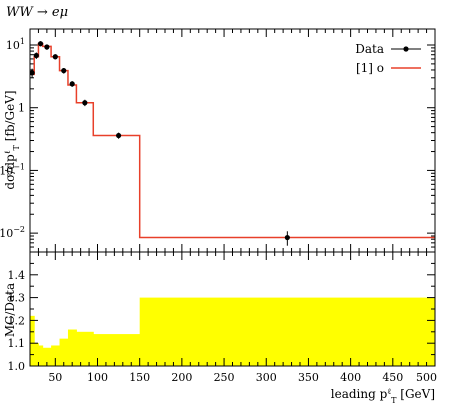 This screenshot has width=450, height=404. What do you see at coordinates (181, 377) in the screenshot?
I see `ratio-xtick-label: 200` at bounding box center [181, 377].